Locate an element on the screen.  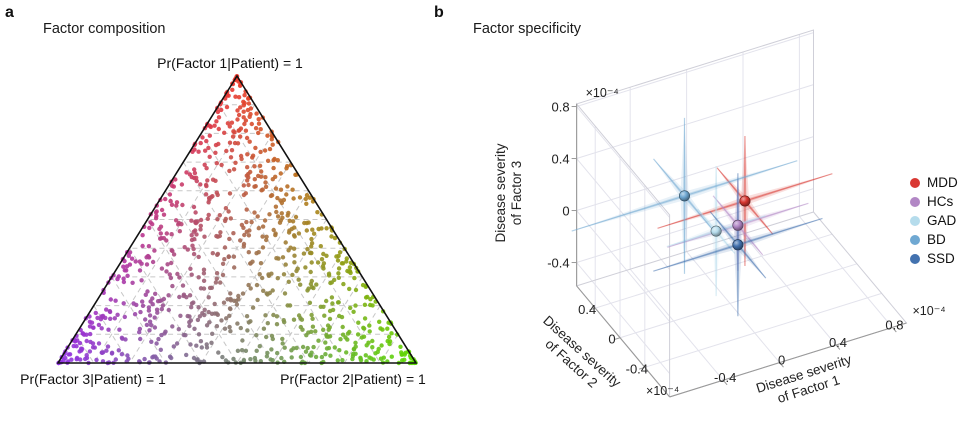
ternary-apex-label: Pr(Factor 1|Patient) = 1 is located at coordinates (230, 63).